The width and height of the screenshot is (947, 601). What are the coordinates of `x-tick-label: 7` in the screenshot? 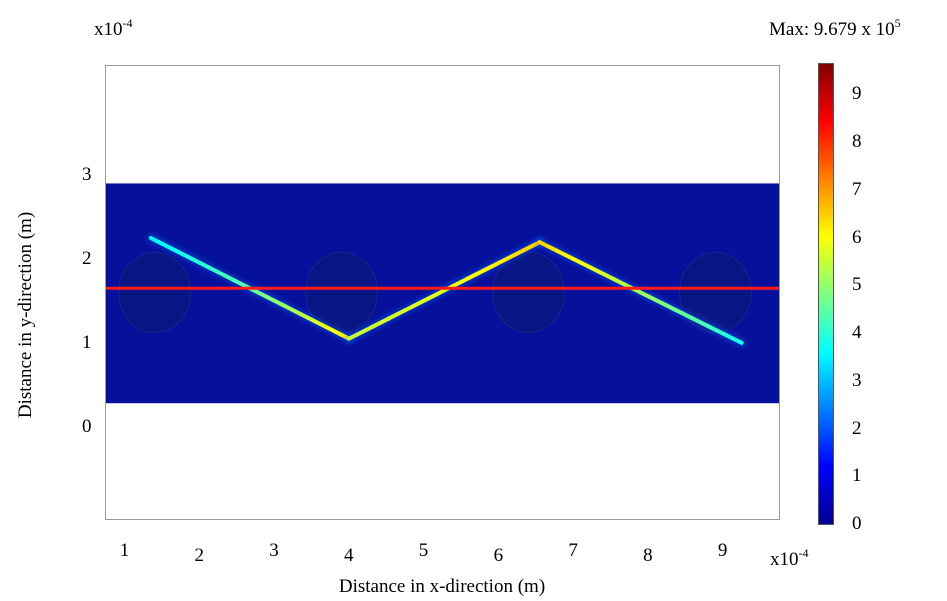 It's located at (573, 550).